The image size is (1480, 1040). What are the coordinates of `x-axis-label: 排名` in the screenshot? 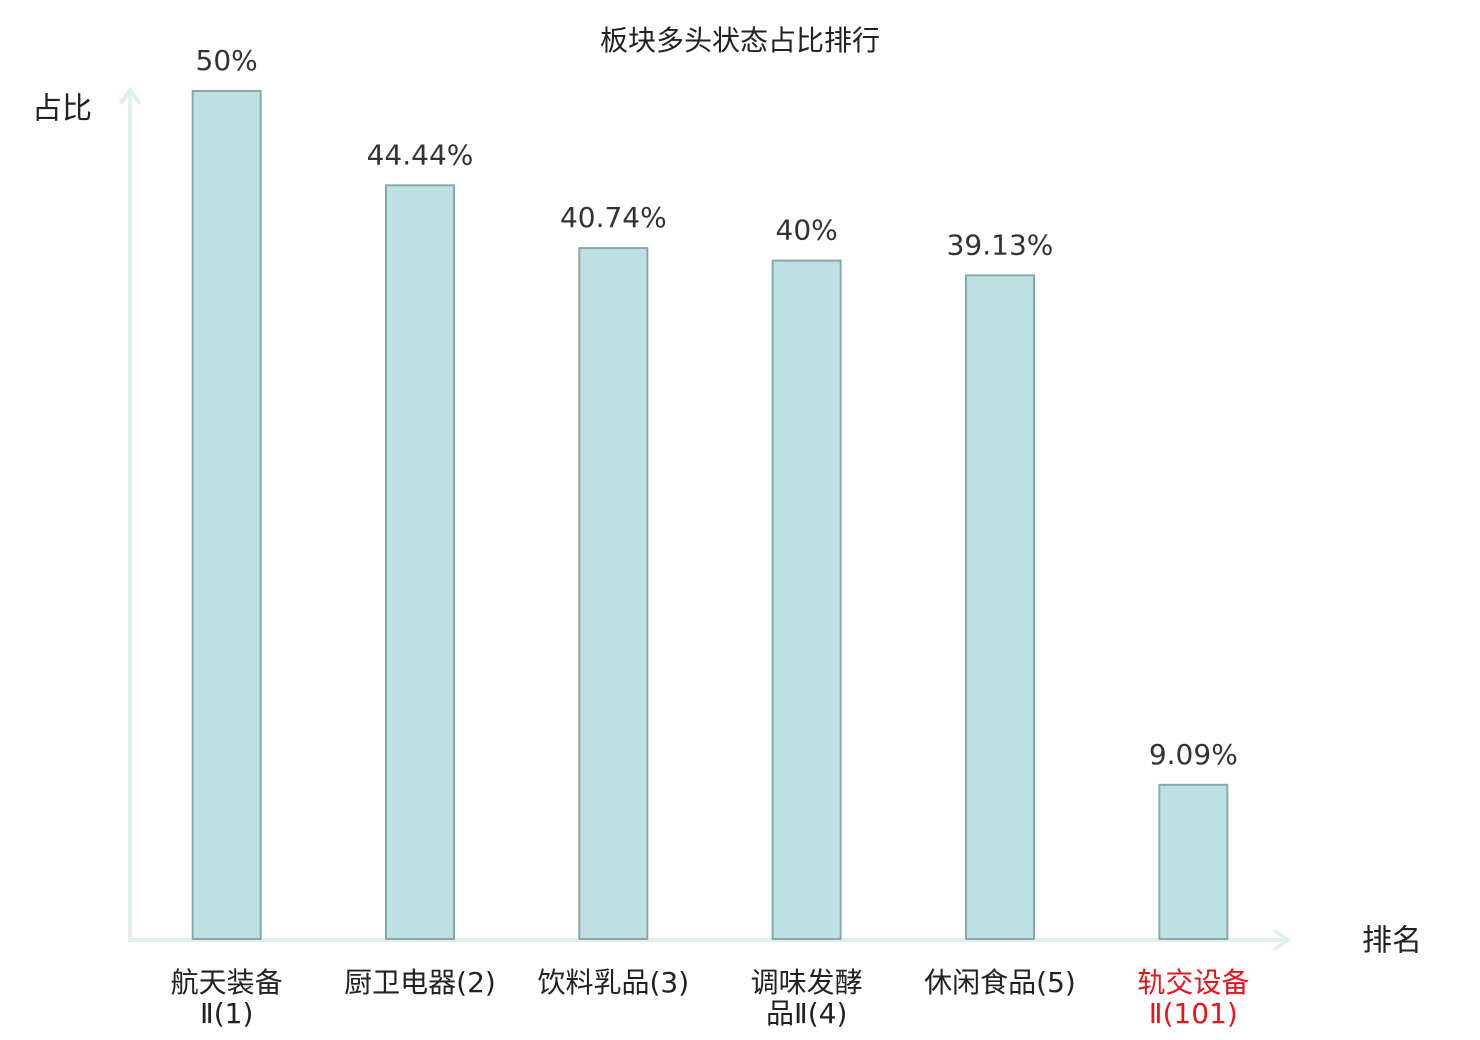 It's located at (1392, 941).